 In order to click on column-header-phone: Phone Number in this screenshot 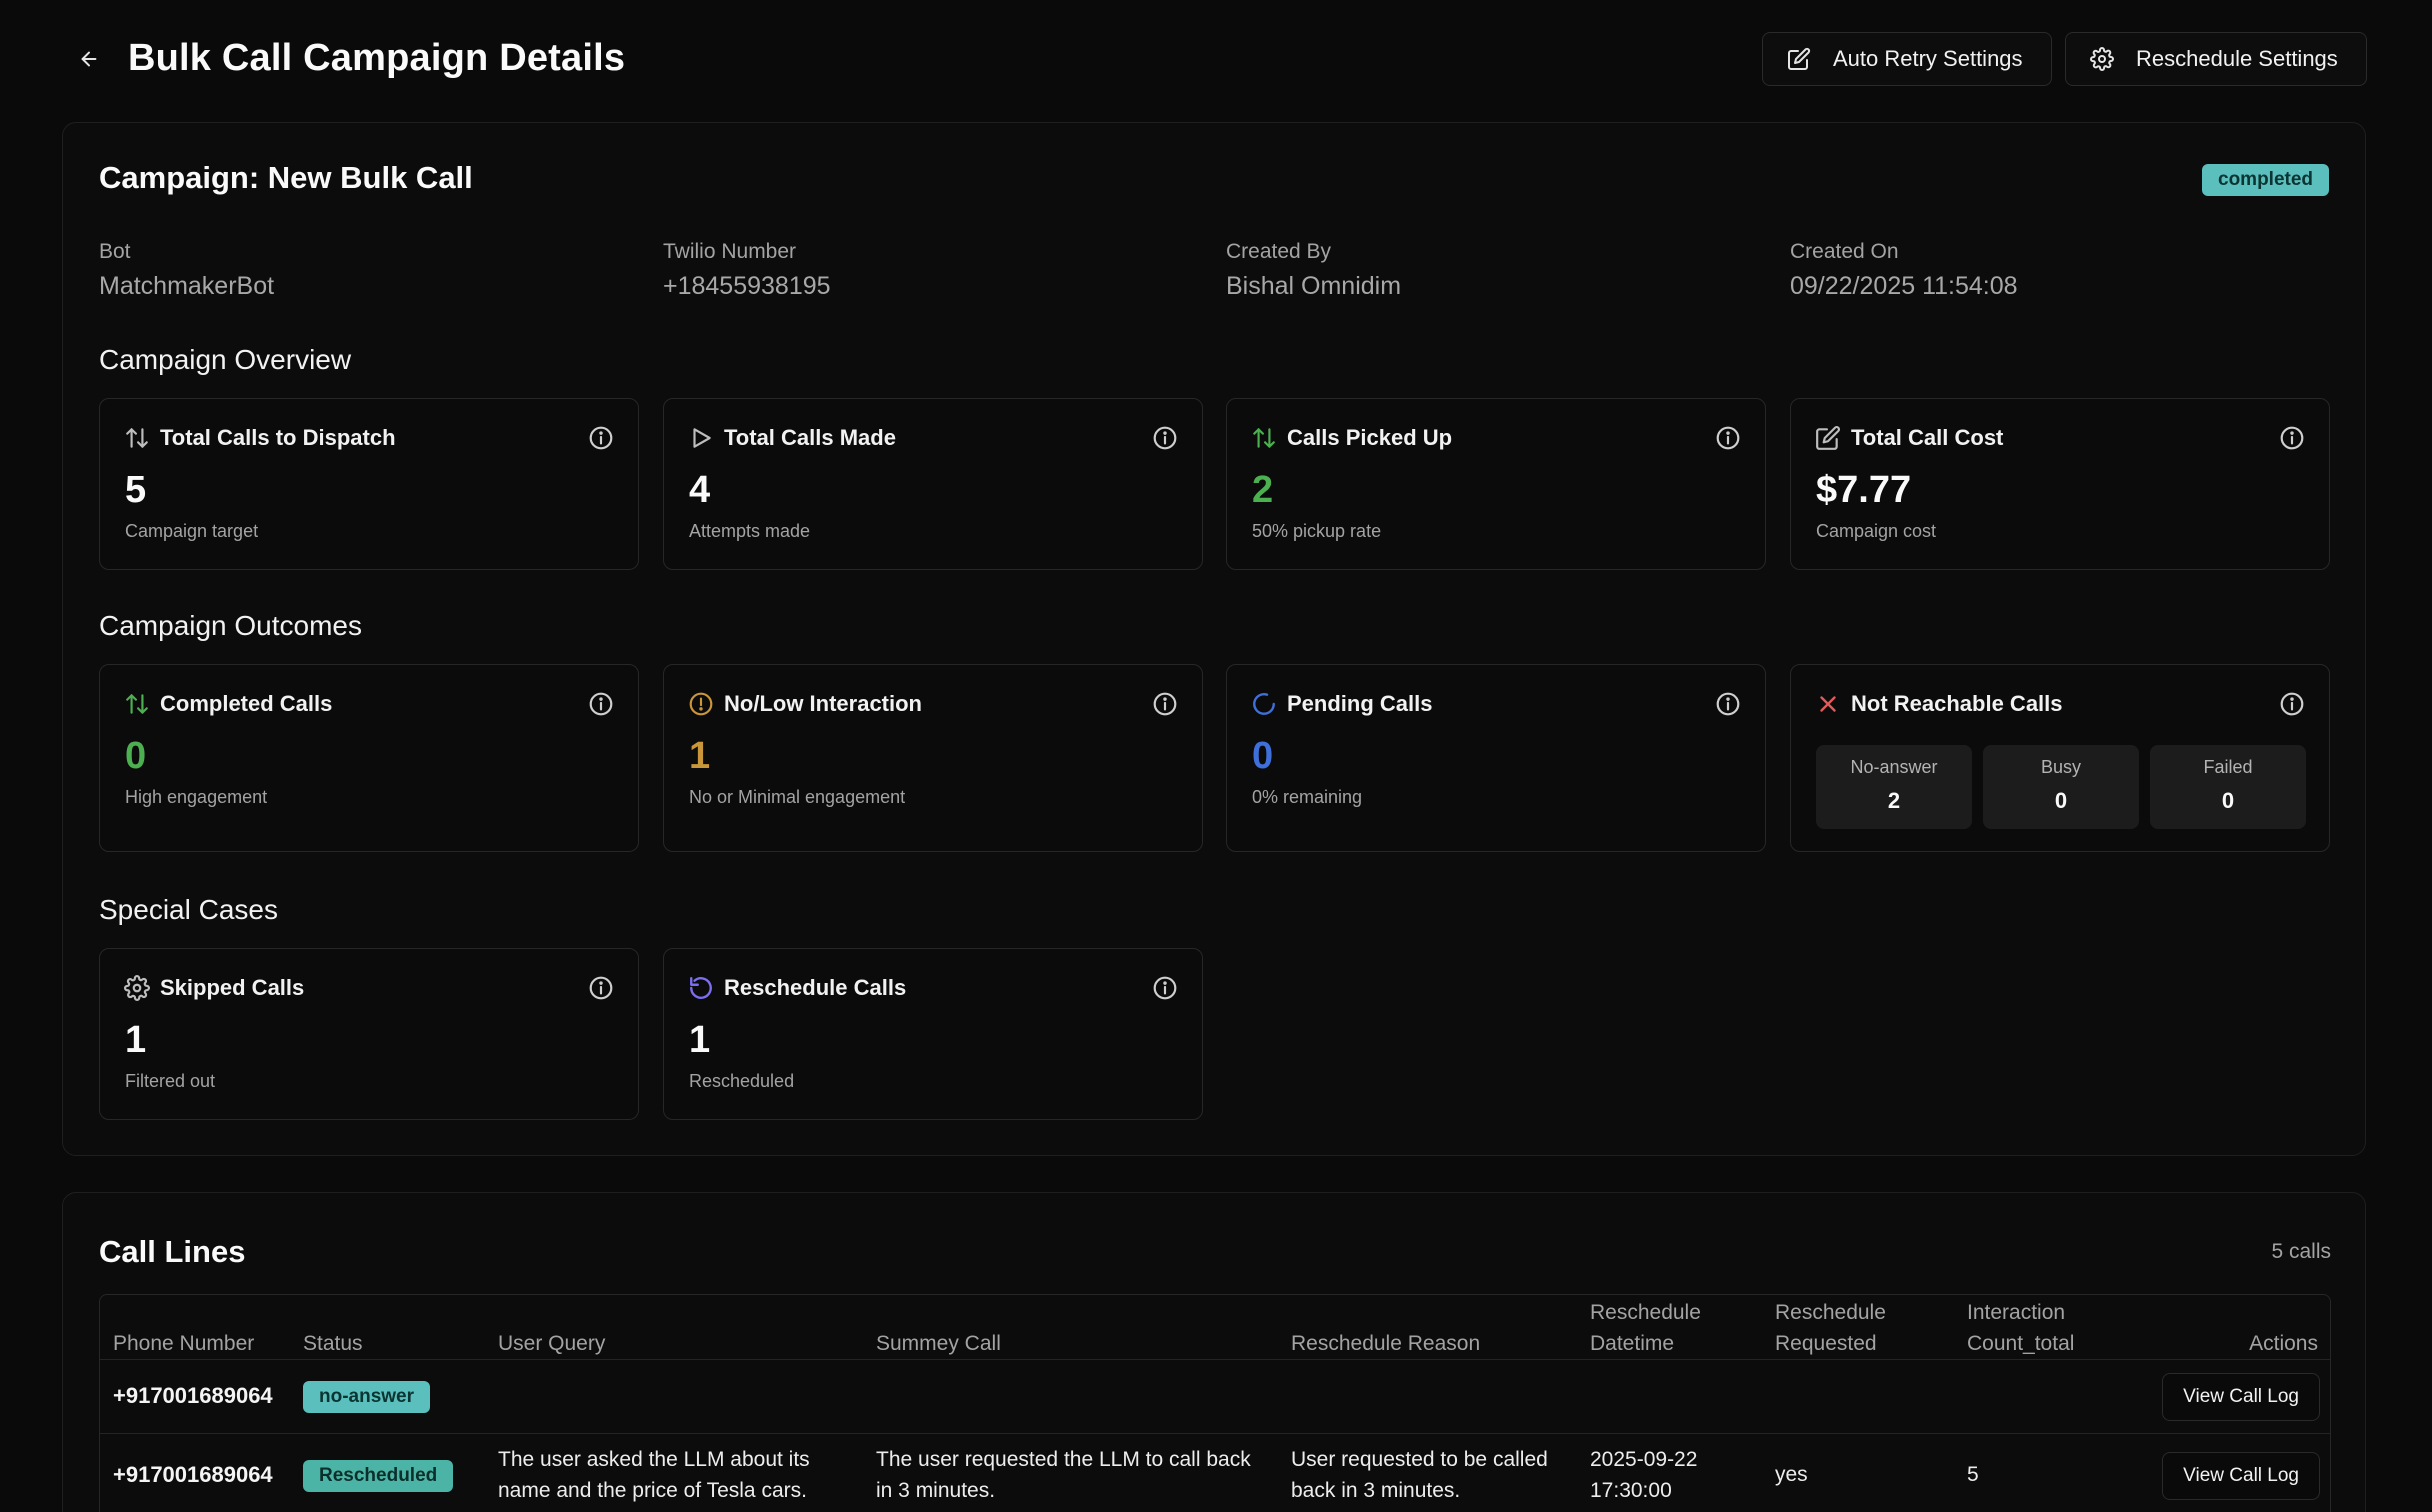, I will do `click(184, 1343)`.